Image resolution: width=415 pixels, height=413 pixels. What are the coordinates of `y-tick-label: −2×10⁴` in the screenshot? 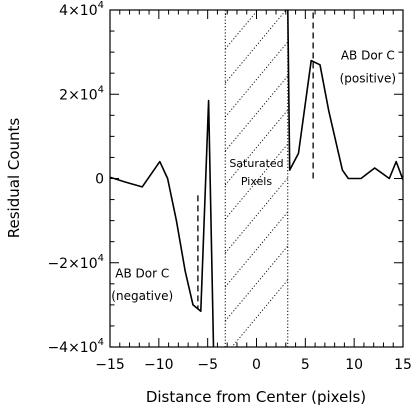 It's located at (75, 262).